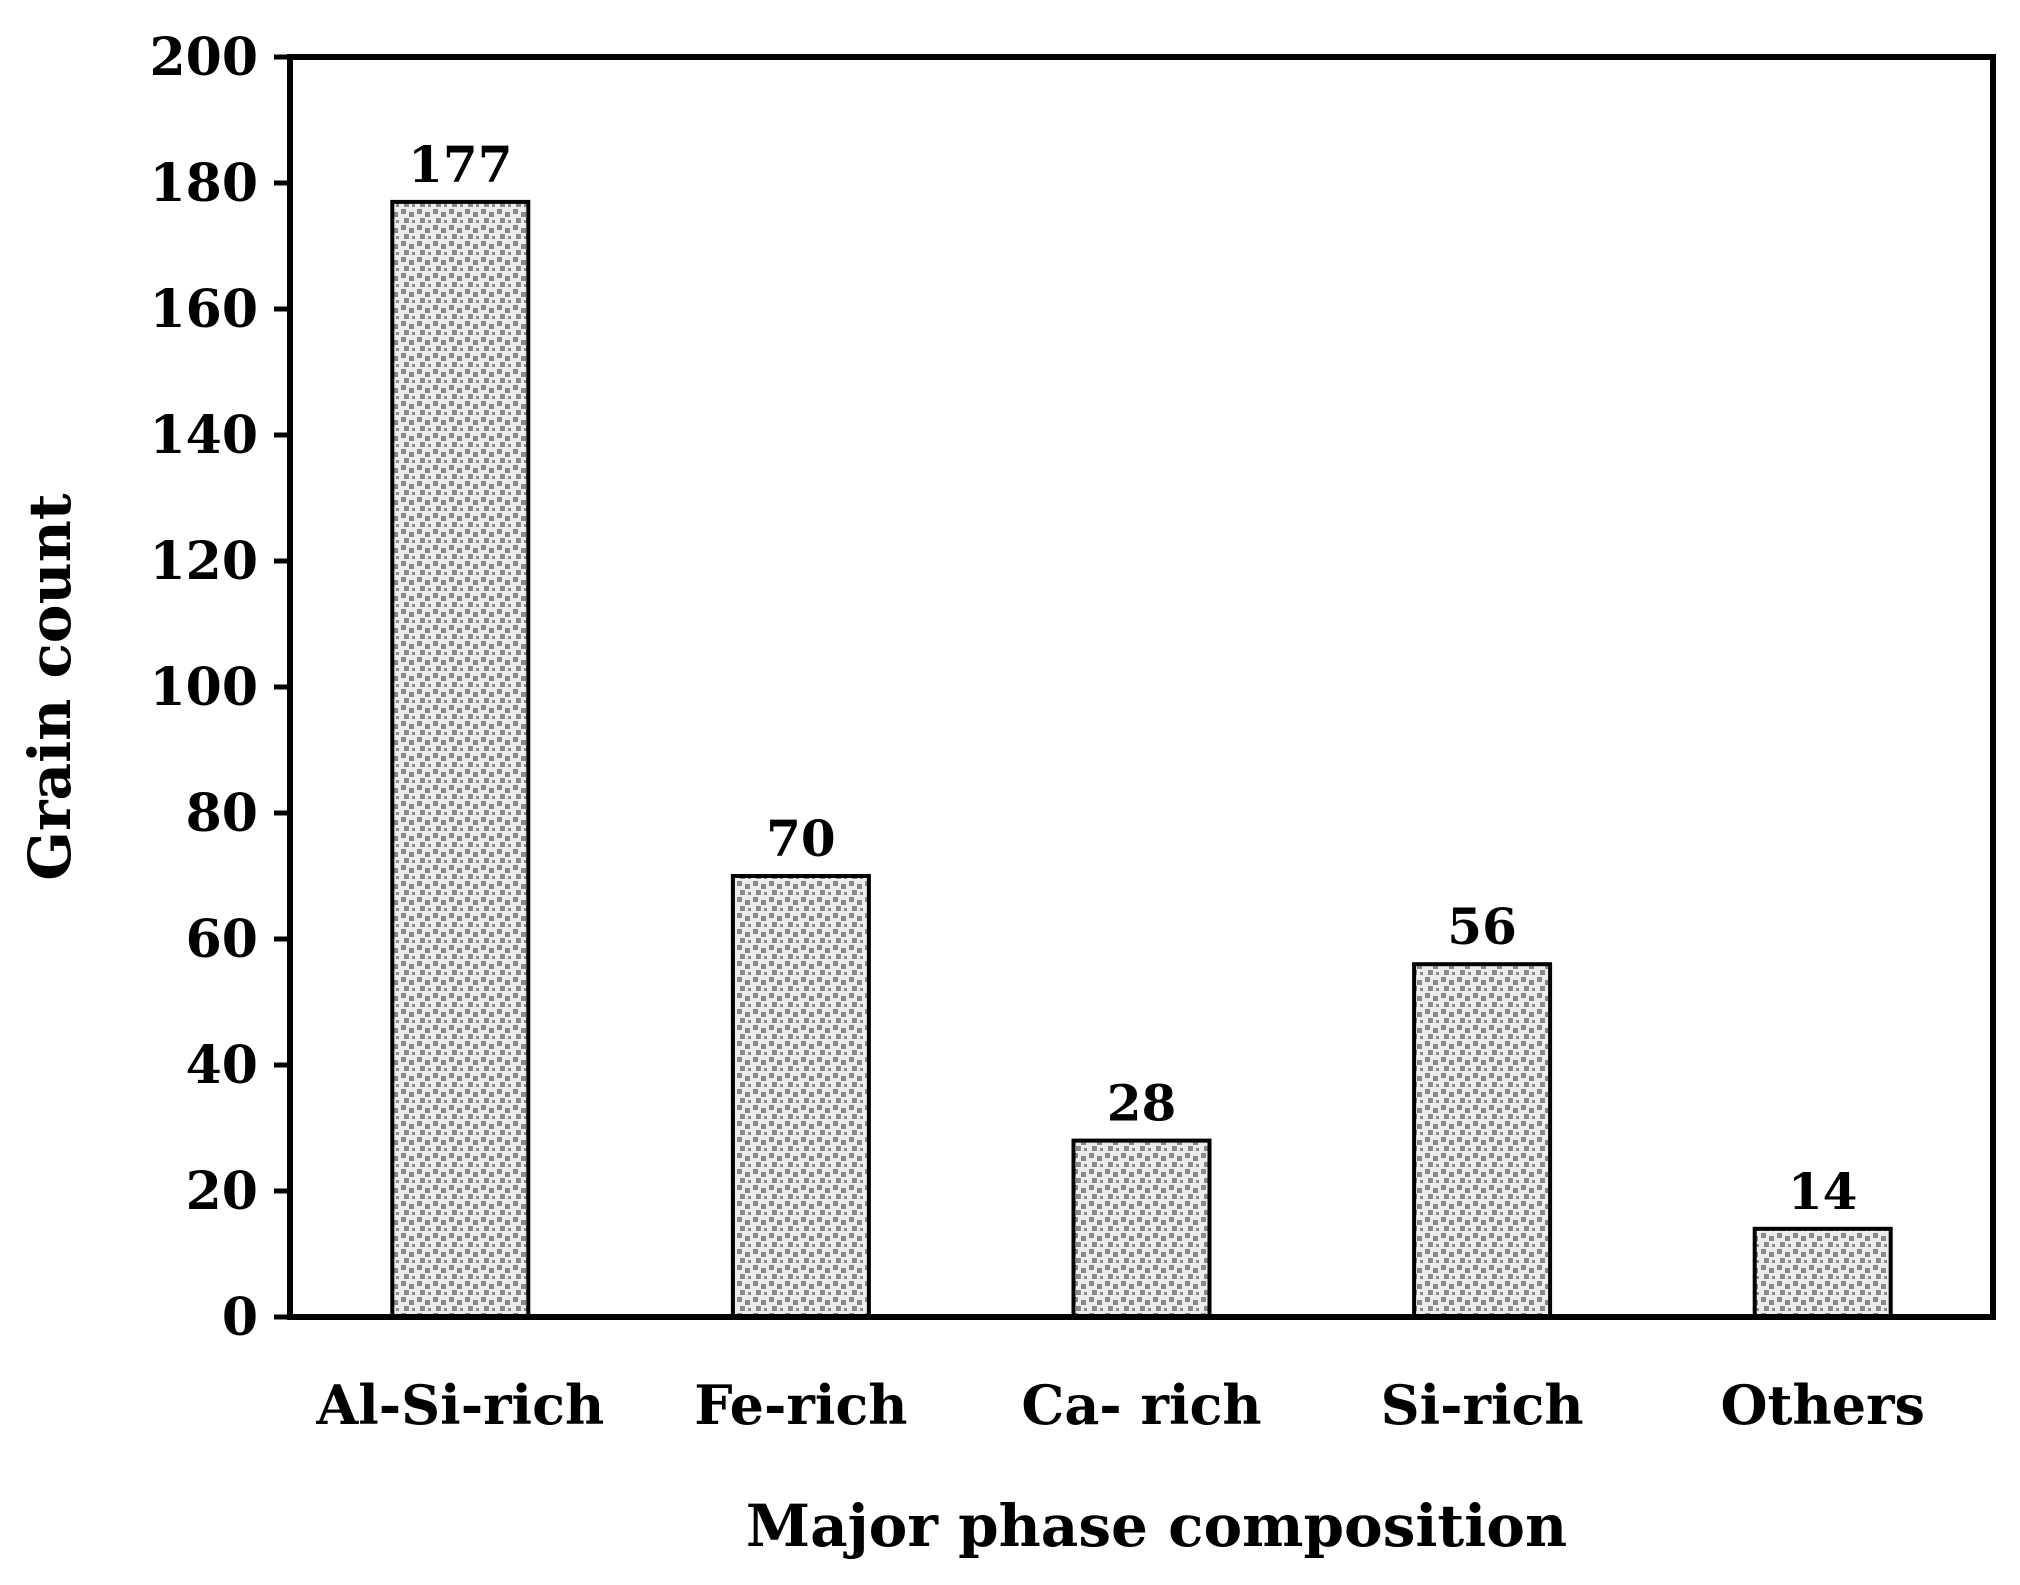 The image size is (2020, 1585). What do you see at coordinates (800, 1405) in the screenshot?
I see `x-category-label: Fe-rich` at bounding box center [800, 1405].